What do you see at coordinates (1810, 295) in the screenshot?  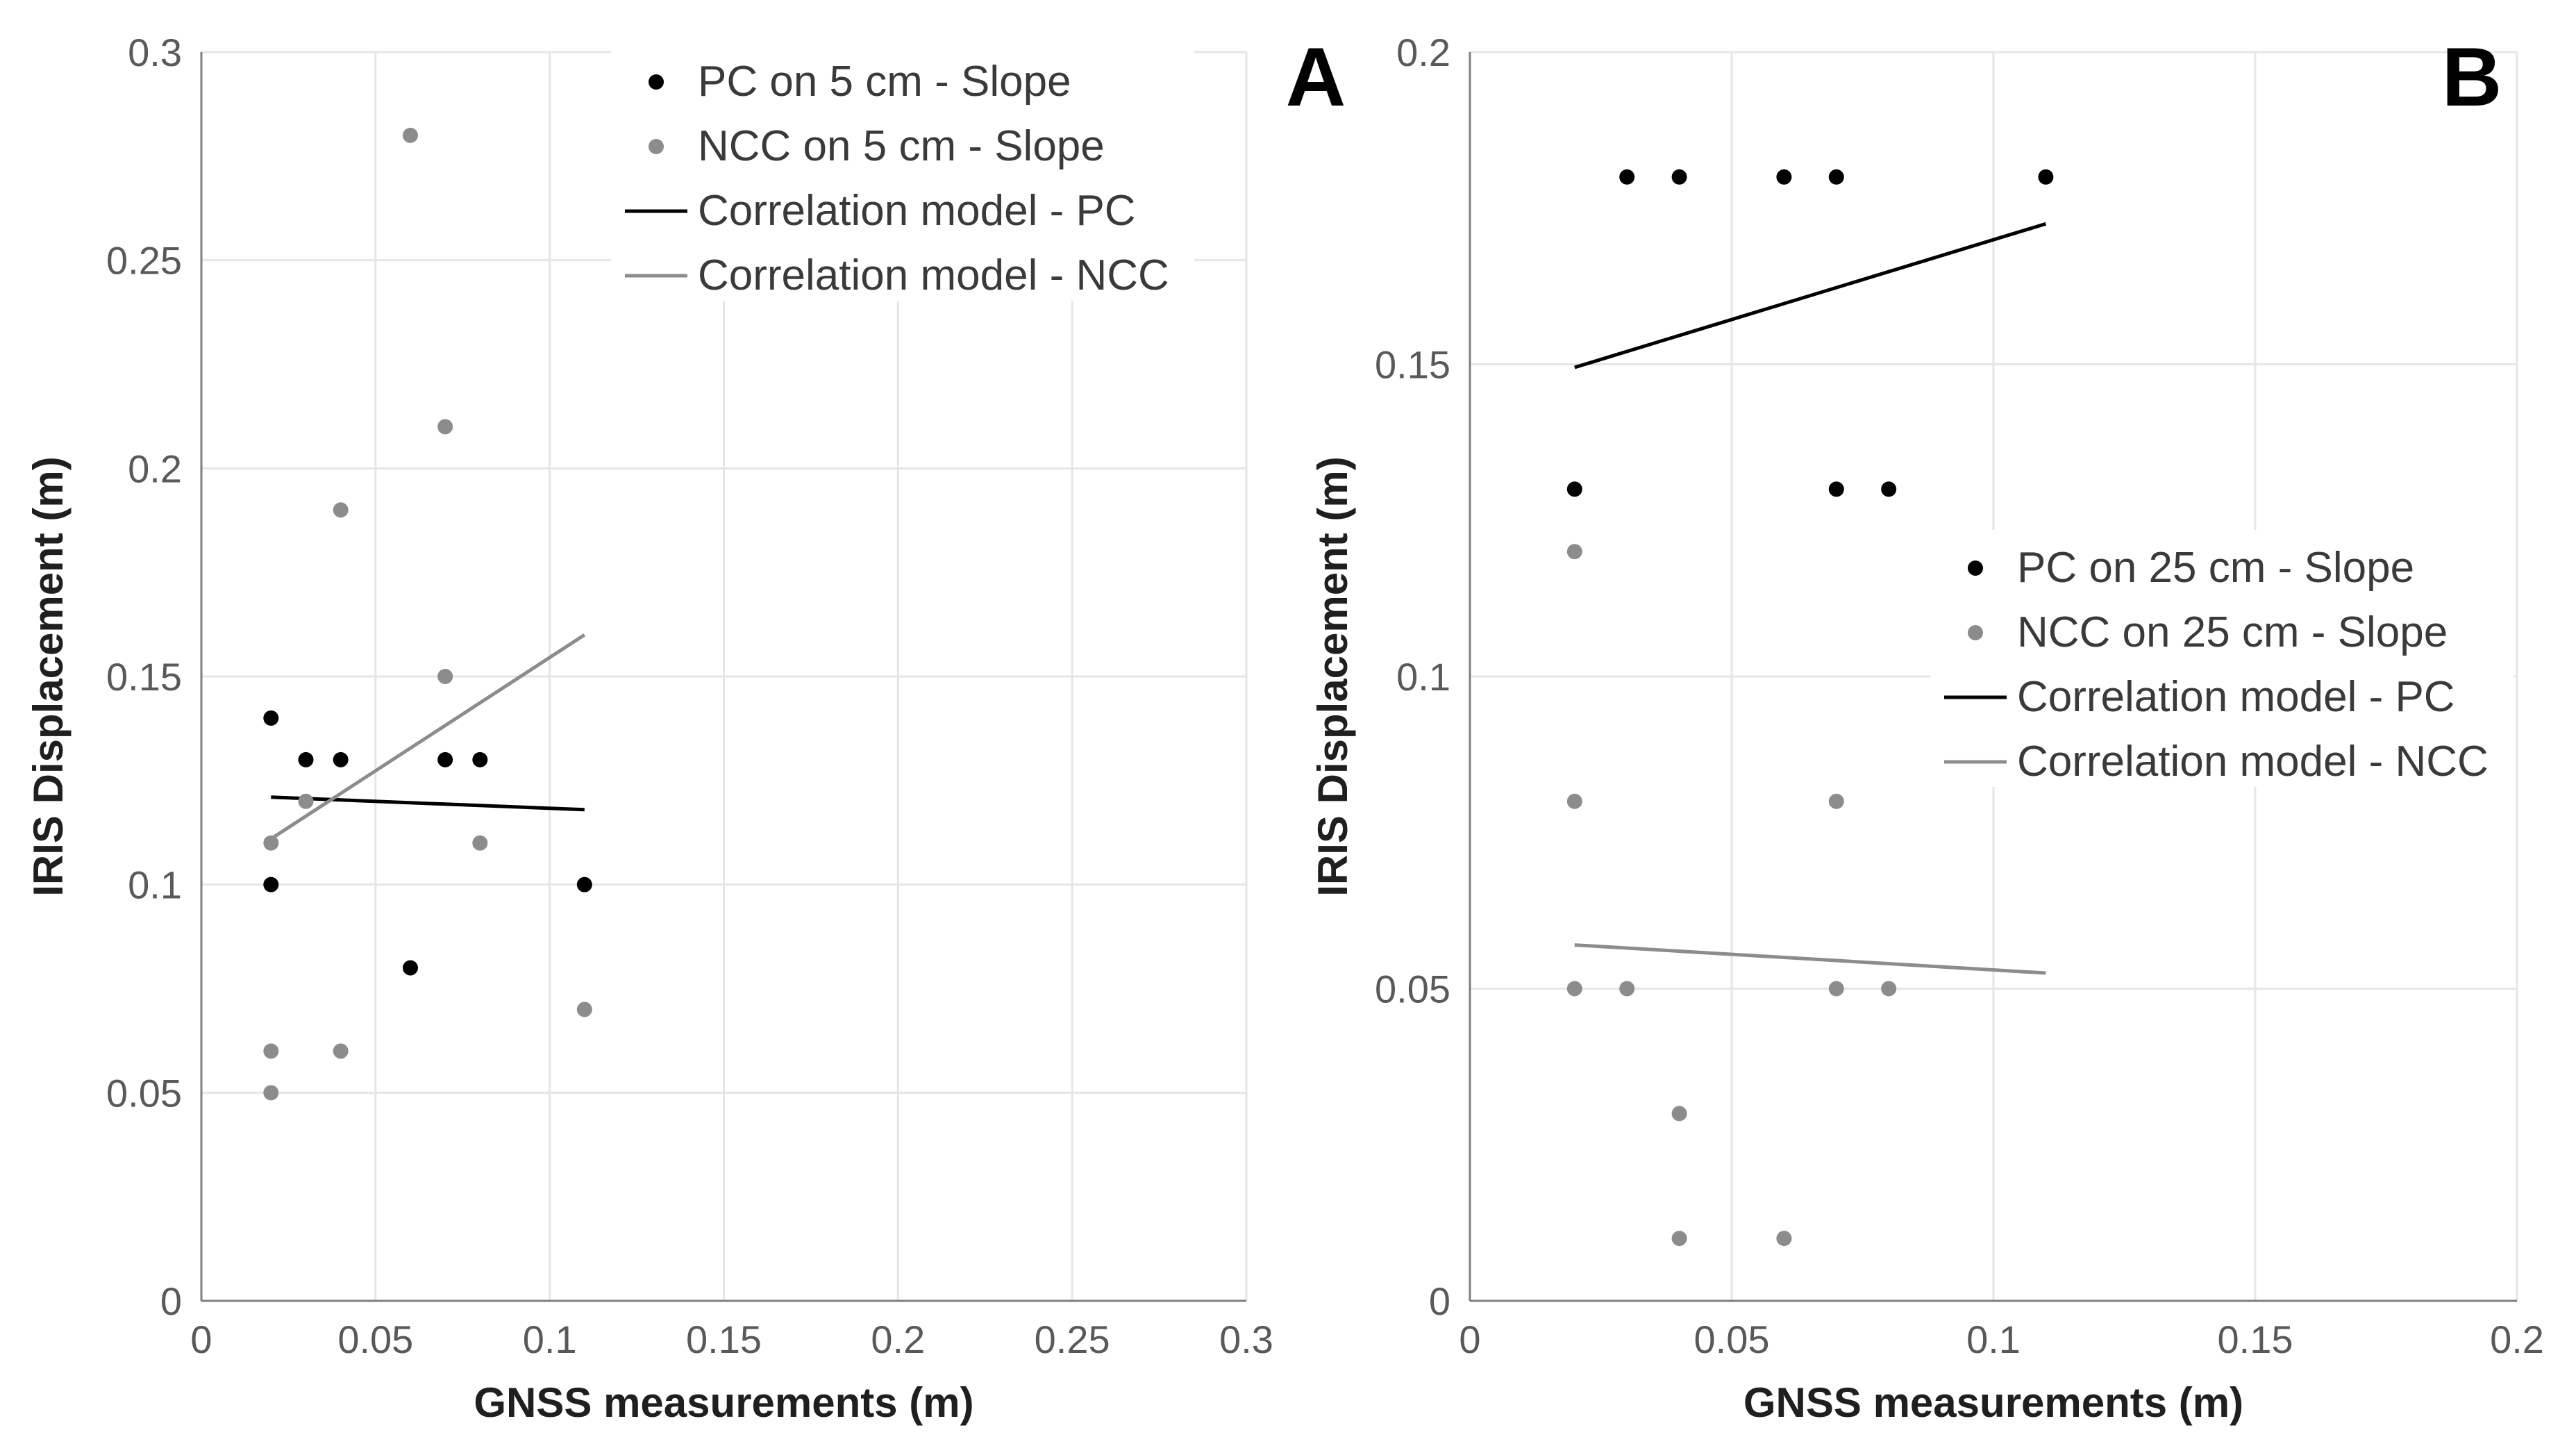 I see `panel-b-series-2-trendline` at bounding box center [1810, 295].